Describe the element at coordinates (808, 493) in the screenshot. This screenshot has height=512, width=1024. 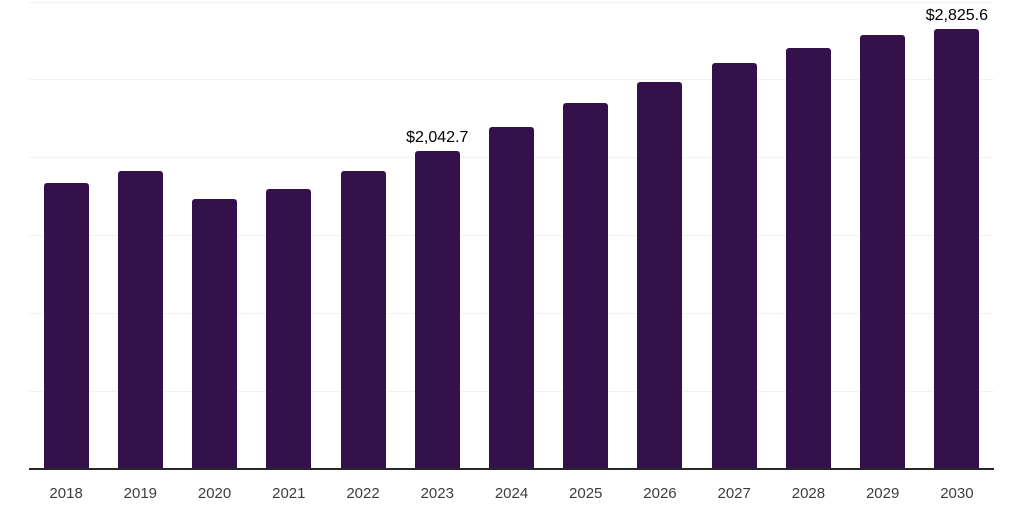
I see `x-axis-label-2028: 2028` at that location.